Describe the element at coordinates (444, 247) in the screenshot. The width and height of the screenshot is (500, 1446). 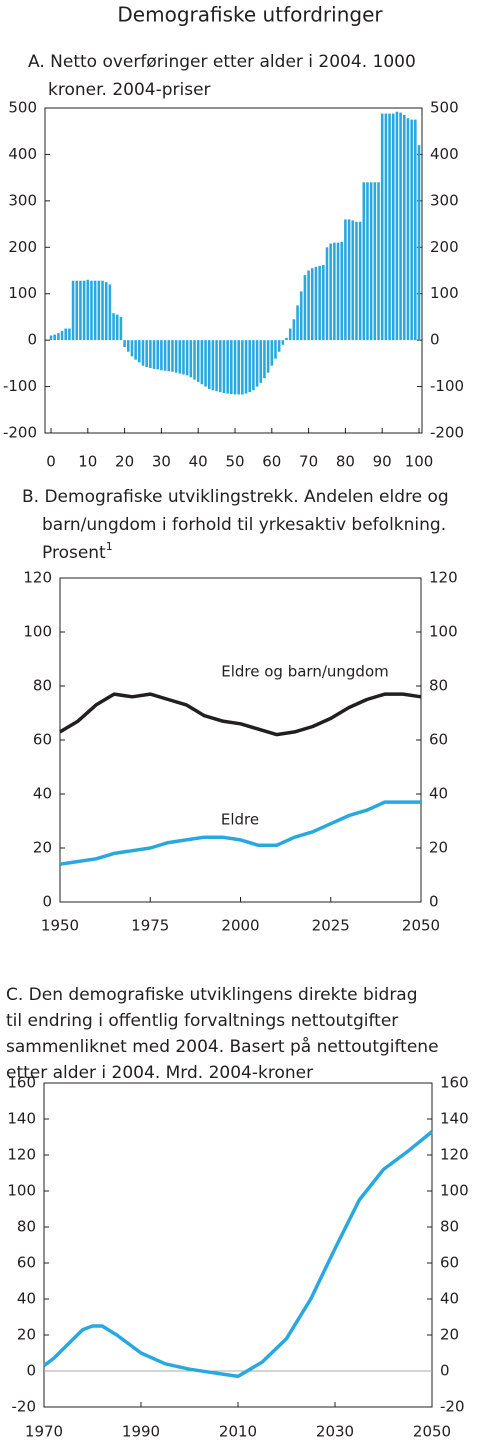
I see `y2-tick-label: 200` at that location.